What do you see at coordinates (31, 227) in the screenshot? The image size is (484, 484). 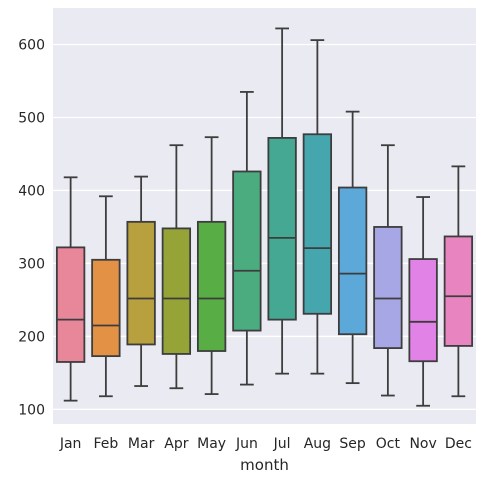 I see `y-axis-ticks: 100 200 300 400 500 600` at bounding box center [31, 227].